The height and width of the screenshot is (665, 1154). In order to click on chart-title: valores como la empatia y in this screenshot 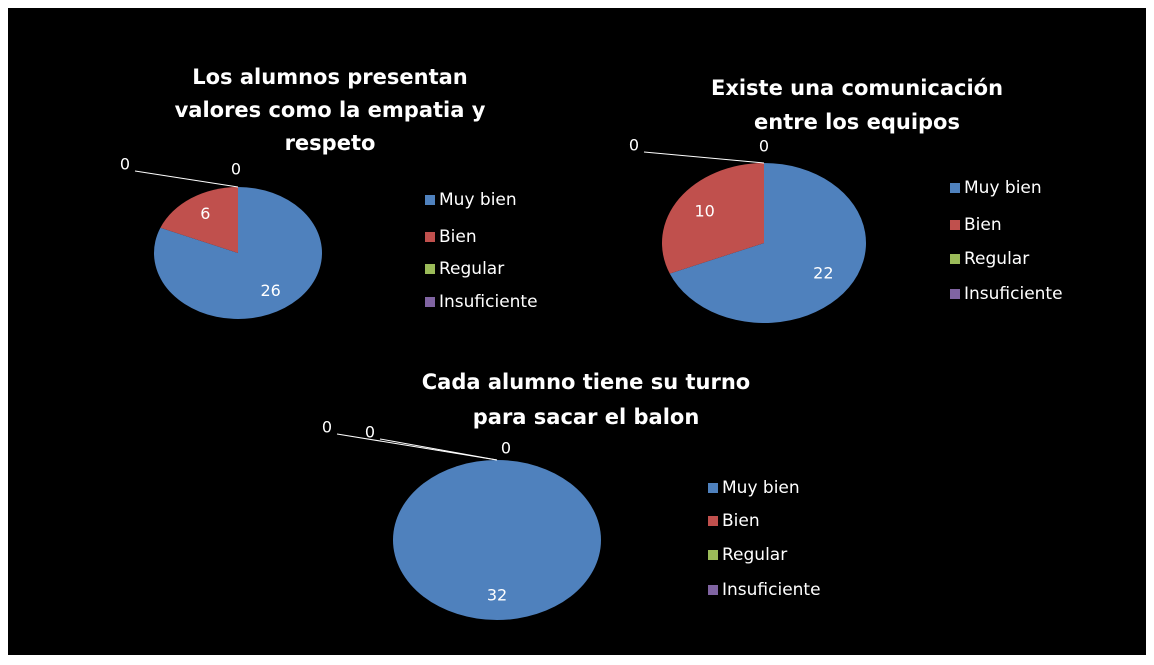, I will do `click(330, 110)`.